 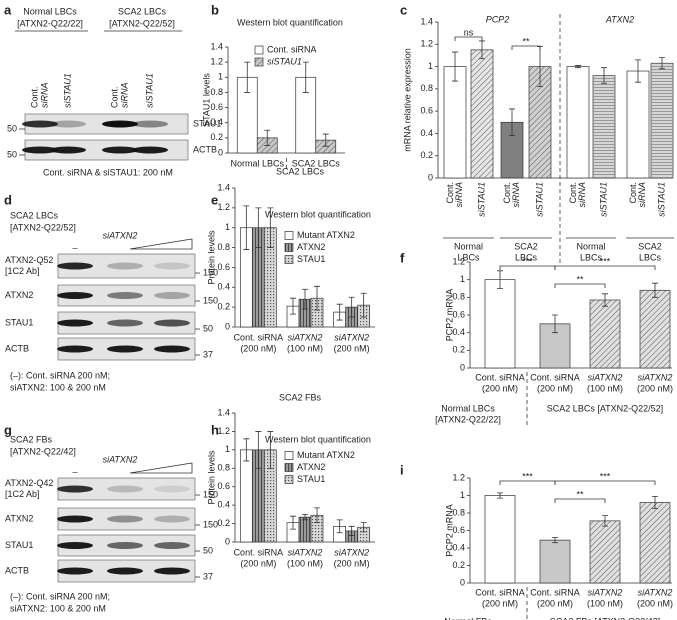 What do you see at coordinates (638, 124) in the screenshot?
I see `bar` at bounding box center [638, 124].